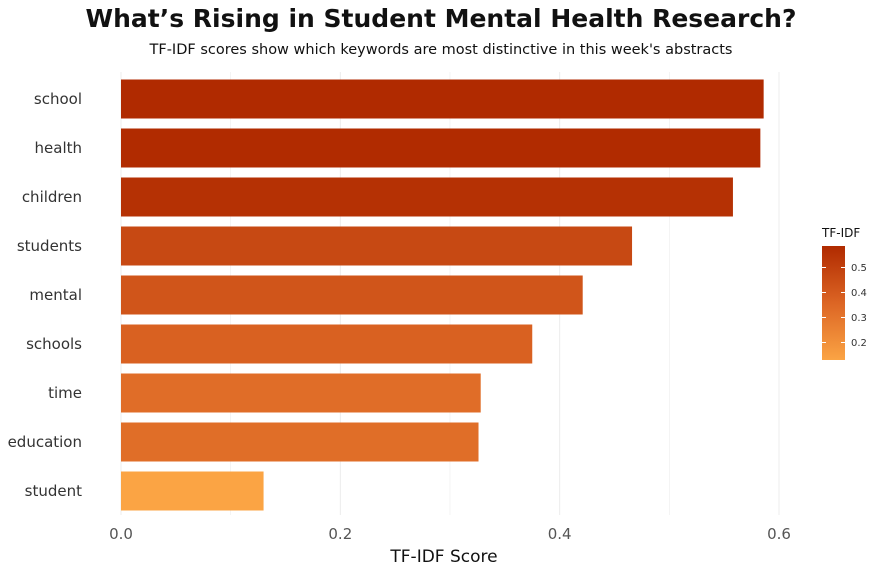  Describe the element at coordinates (859, 268) in the screenshot. I see `legend-tick-label: 0.5` at that location.